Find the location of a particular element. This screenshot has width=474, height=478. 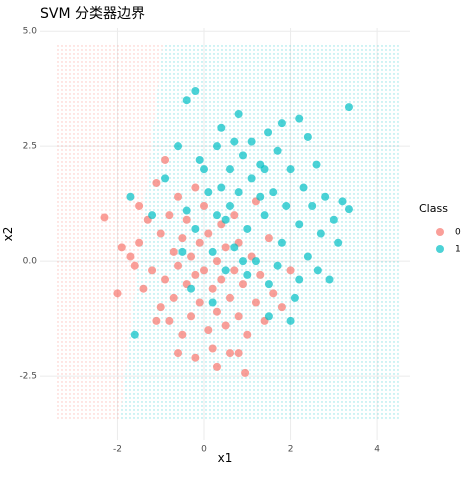

x-tick-label: 4 is located at coordinates (377, 450).